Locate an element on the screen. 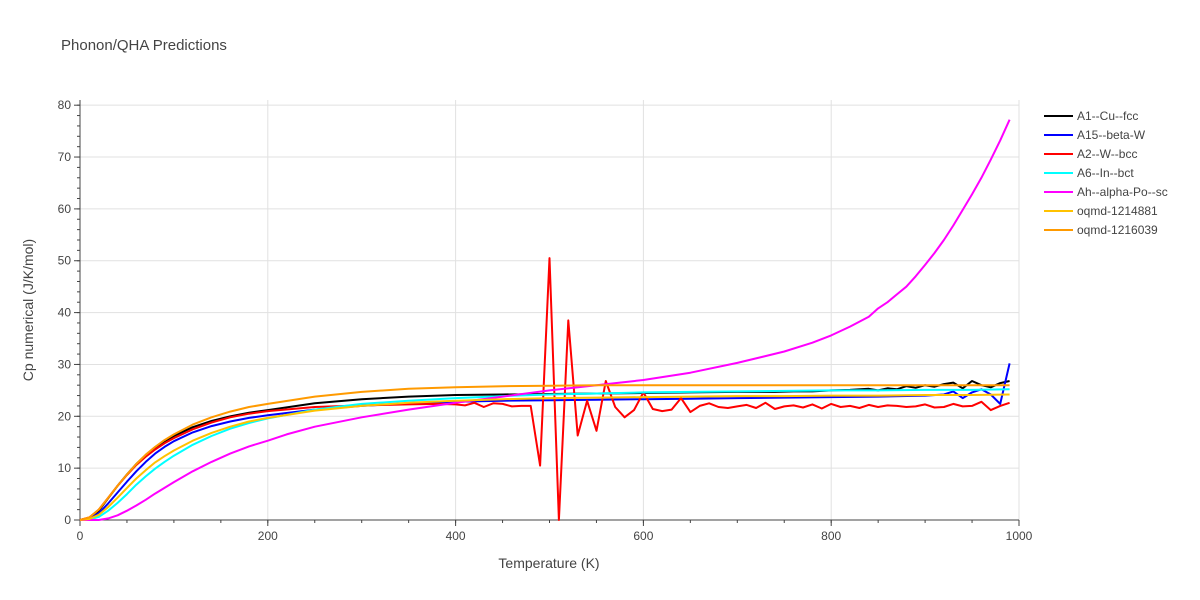  chart-title: Phonon/QHA Predictions is located at coordinates (144, 45).